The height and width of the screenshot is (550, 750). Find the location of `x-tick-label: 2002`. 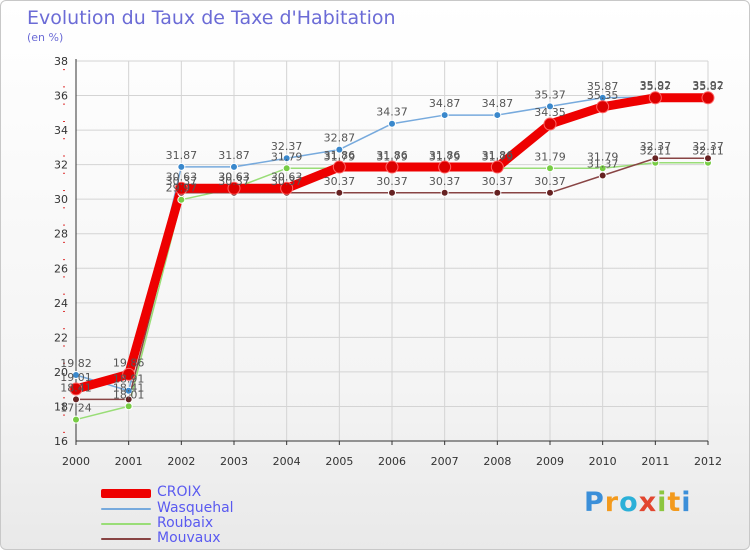

x-tick-label: 2002 is located at coordinates (181, 461).